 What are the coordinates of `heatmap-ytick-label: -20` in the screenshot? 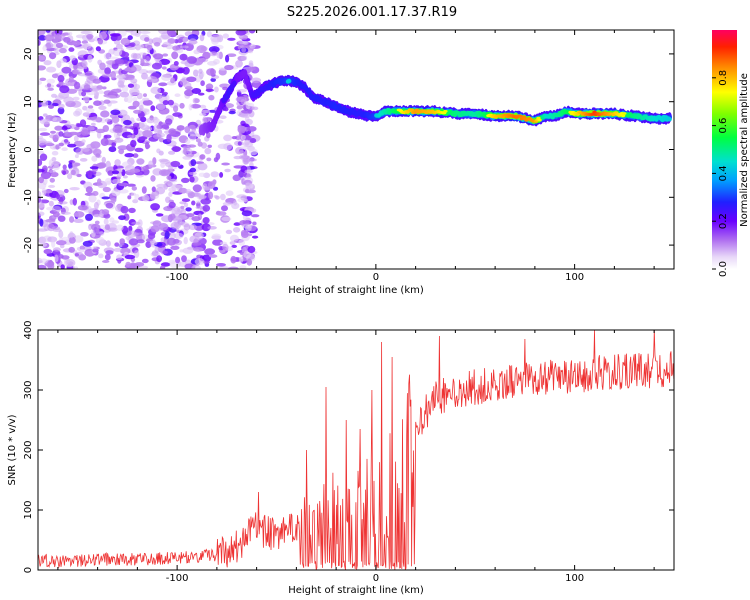 It's located at (28, 245).